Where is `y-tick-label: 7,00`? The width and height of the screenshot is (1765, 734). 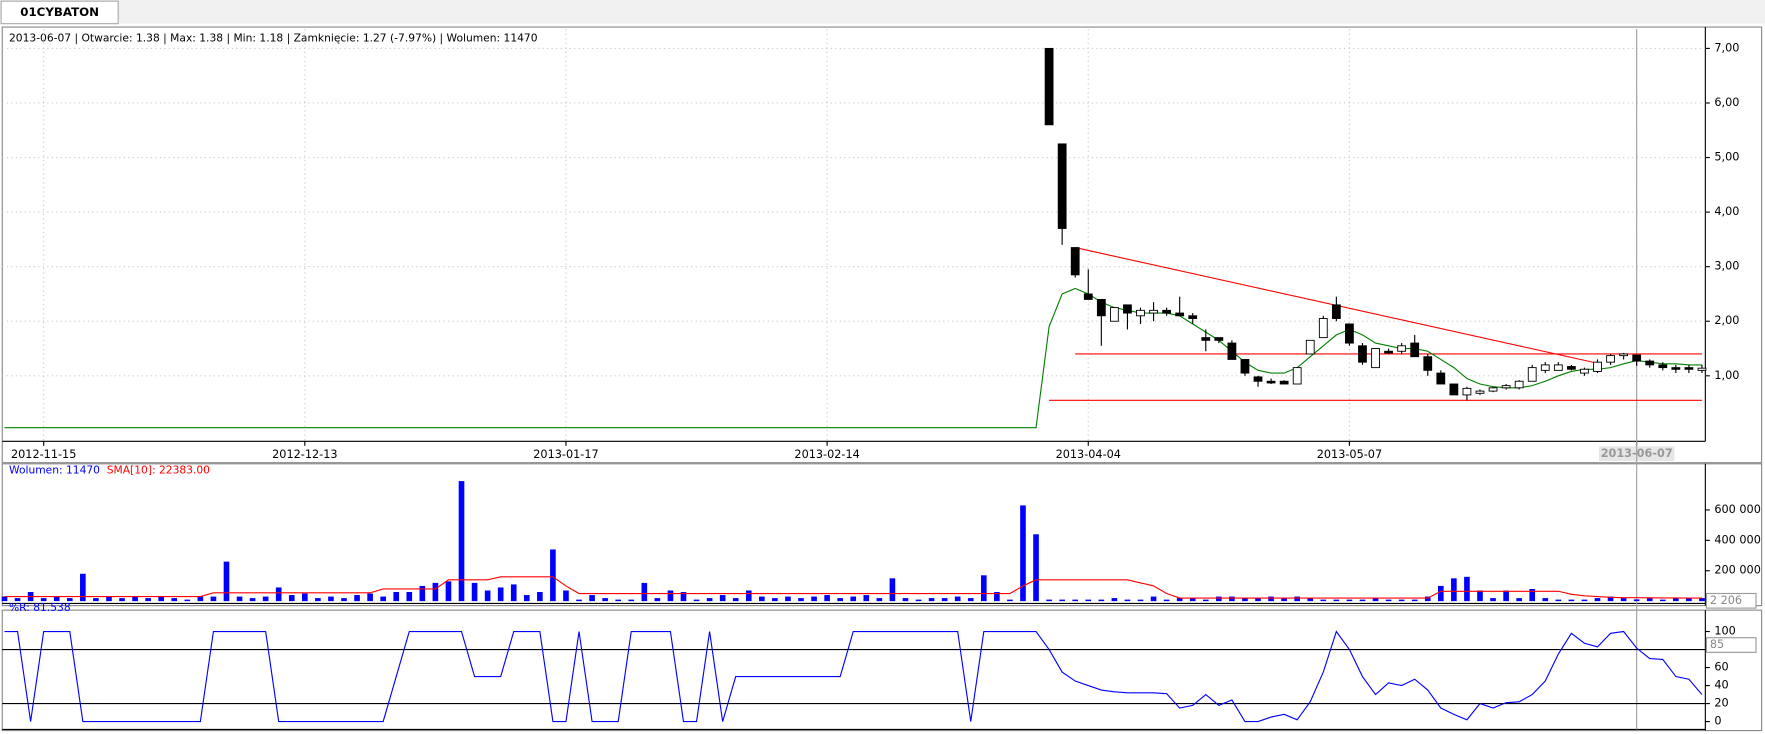 y-tick-label: 7,00 is located at coordinates (1726, 47).